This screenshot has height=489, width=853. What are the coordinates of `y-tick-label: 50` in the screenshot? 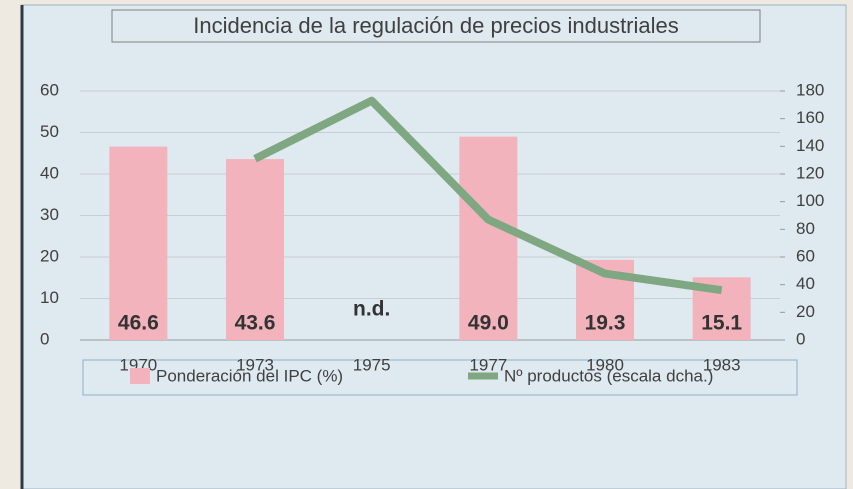 It's located at (49, 131).